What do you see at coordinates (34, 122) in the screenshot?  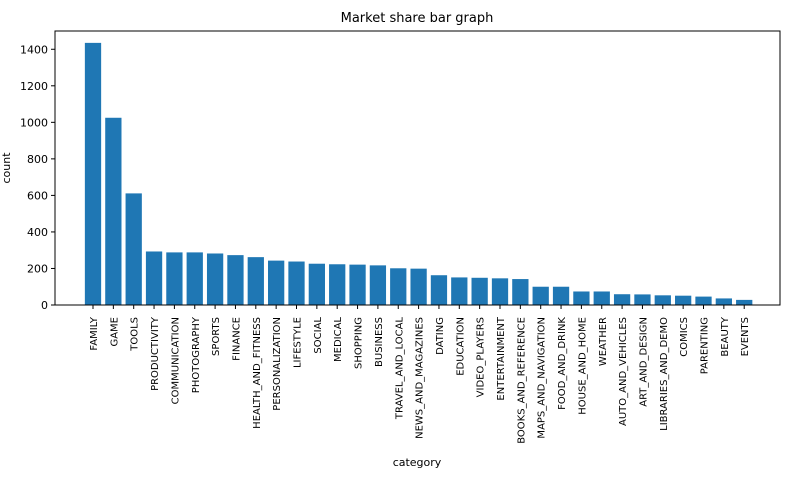 I see `y-tick-label: 1000` at bounding box center [34, 122].